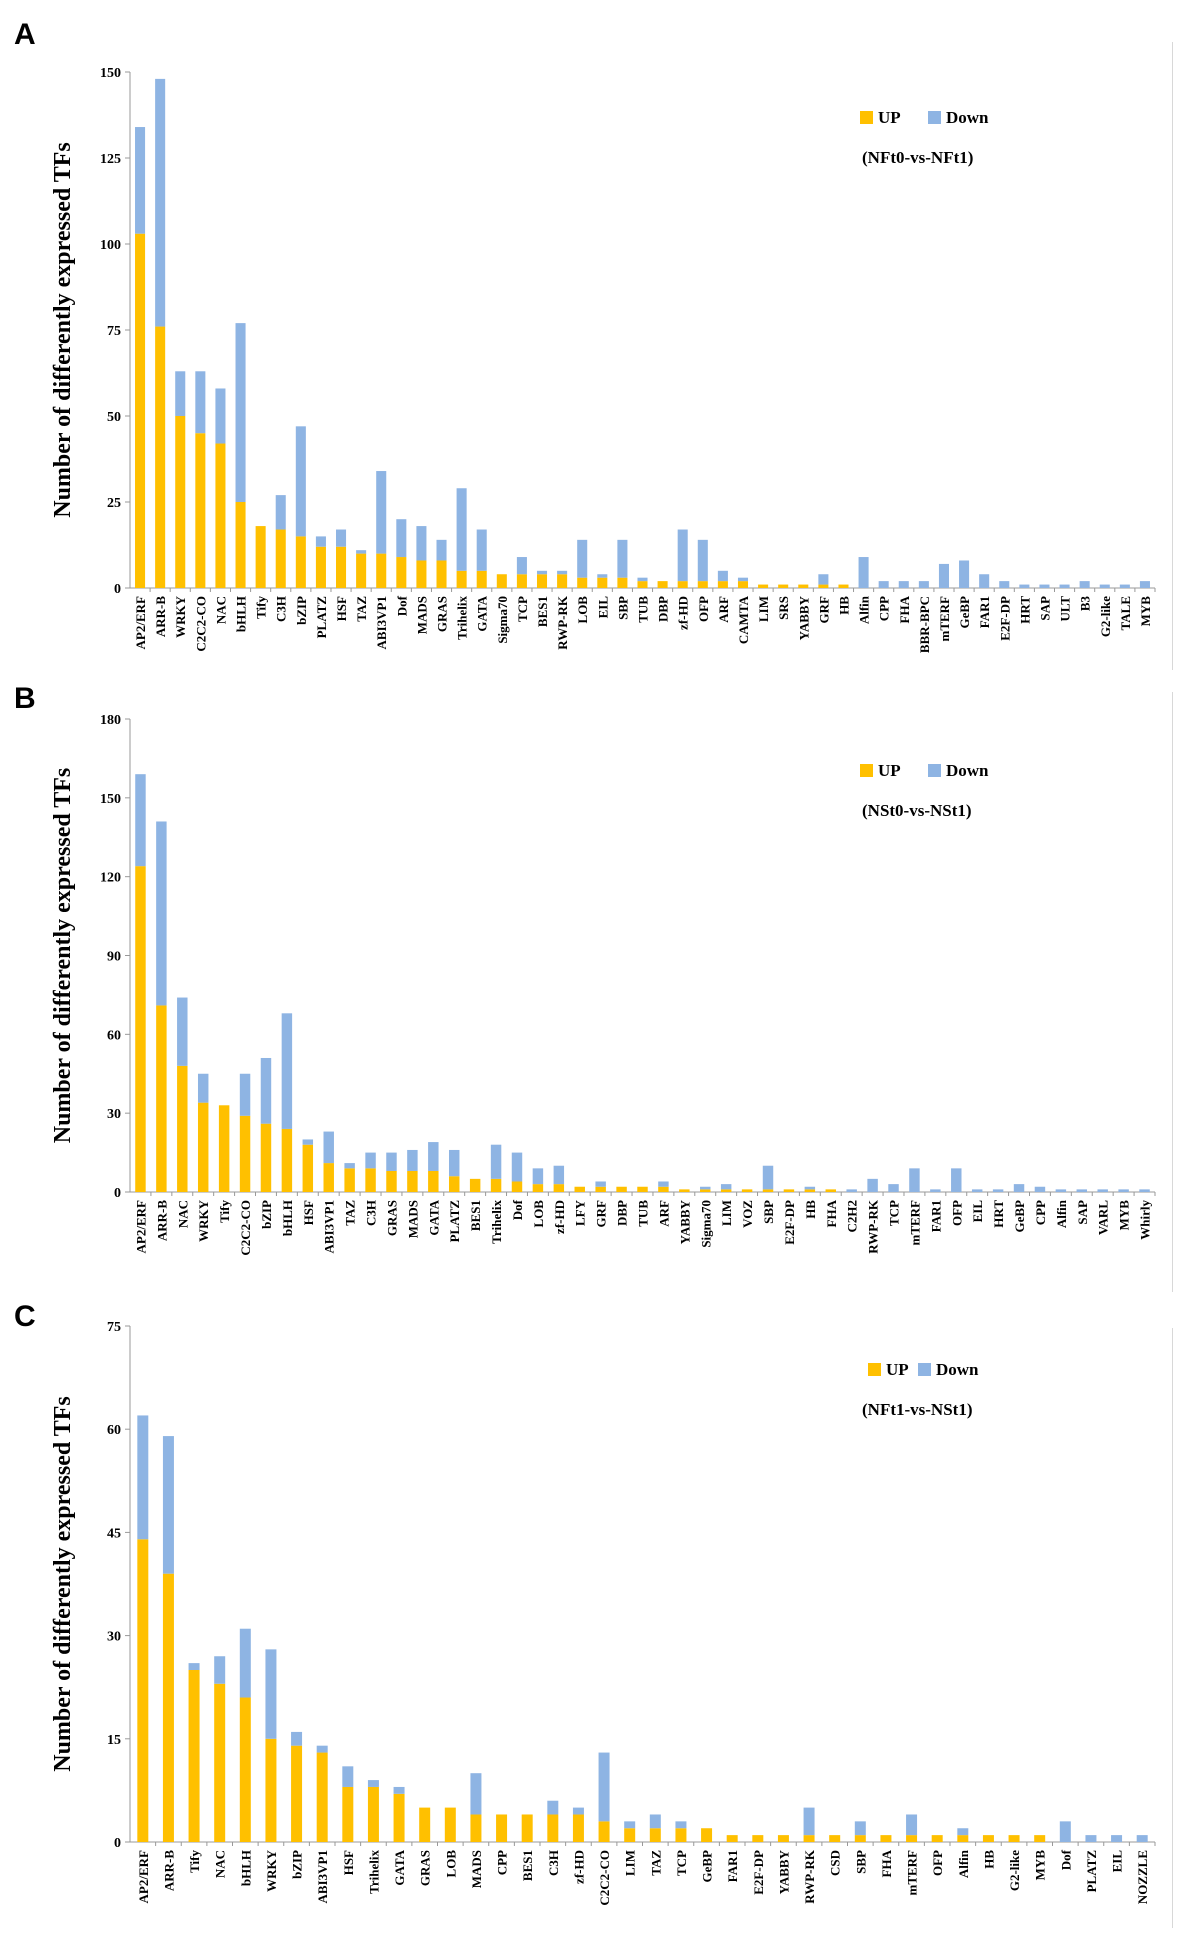  What do you see at coordinates (114, 957) in the screenshot?
I see `y-tick-label: 90` at bounding box center [114, 957].